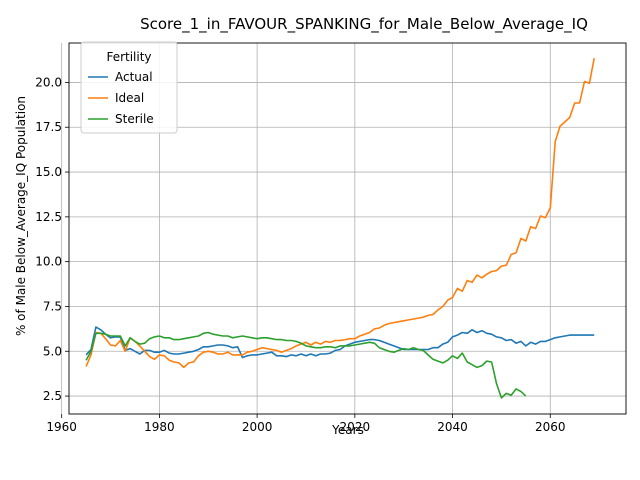  What do you see at coordinates (48, 172) in the screenshot?
I see `y-tick-label: 15.0` at bounding box center [48, 172].